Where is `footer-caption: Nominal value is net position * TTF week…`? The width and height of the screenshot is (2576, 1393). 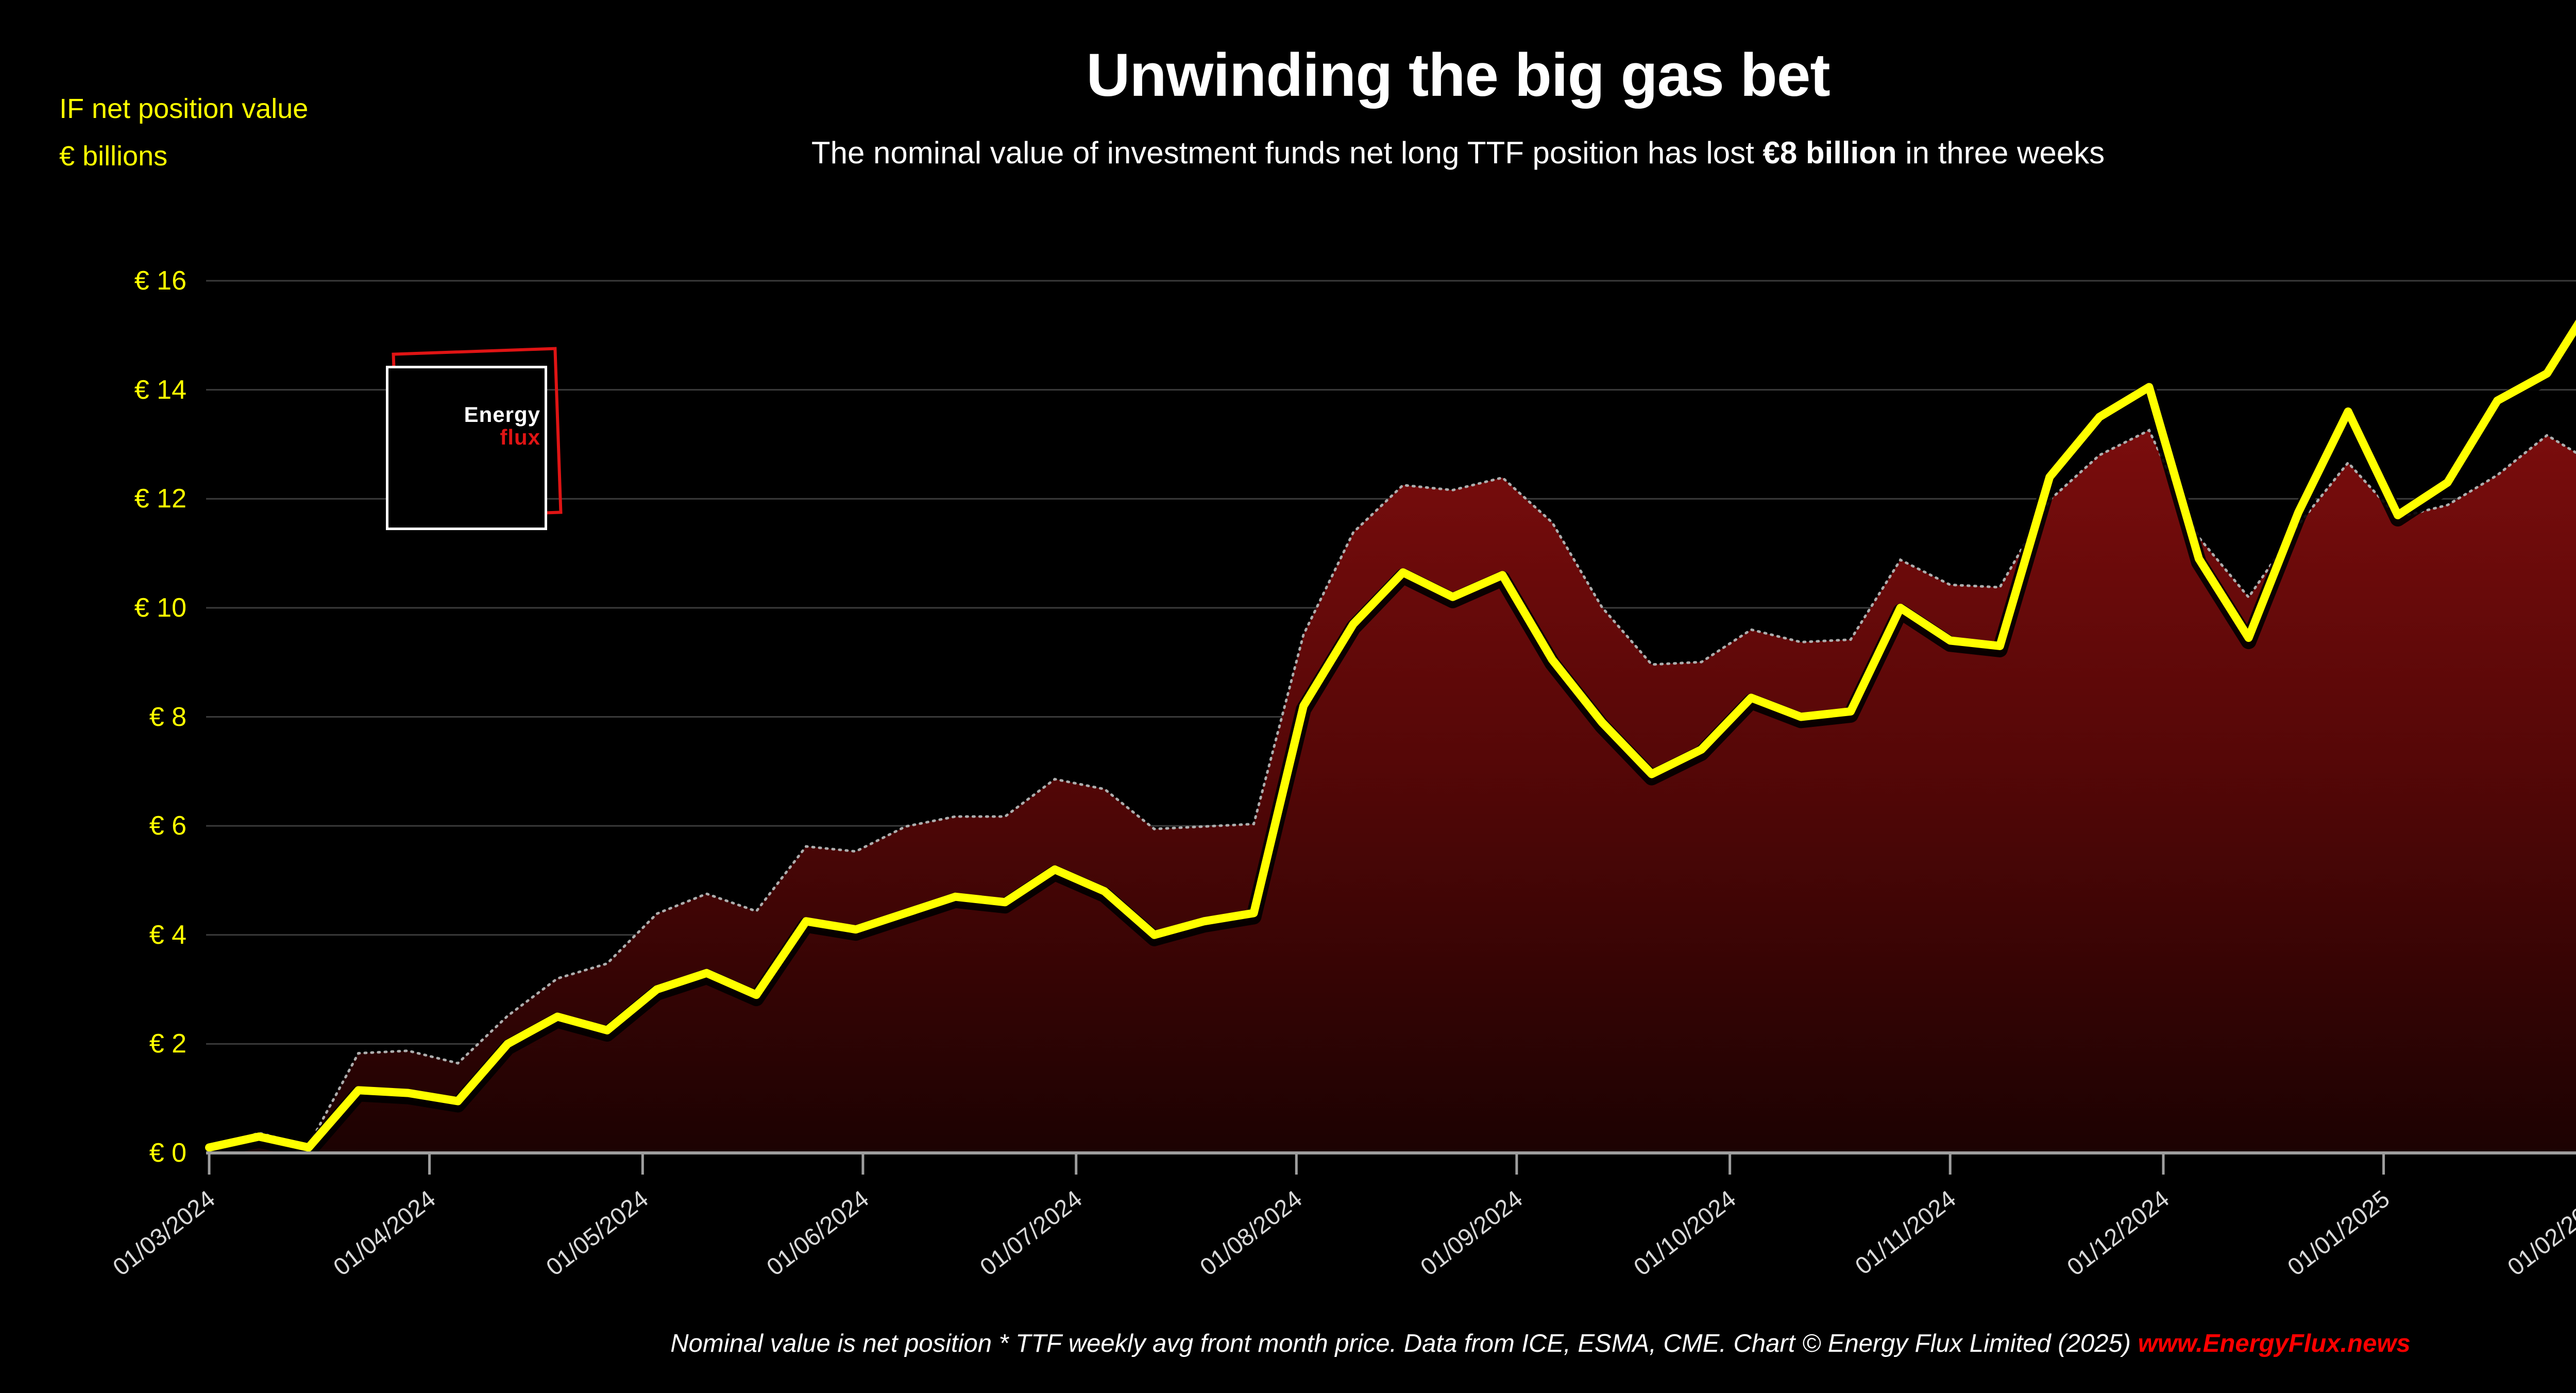 footer-caption: Nominal value is net position * TTF week… is located at coordinates (1329, 1343).